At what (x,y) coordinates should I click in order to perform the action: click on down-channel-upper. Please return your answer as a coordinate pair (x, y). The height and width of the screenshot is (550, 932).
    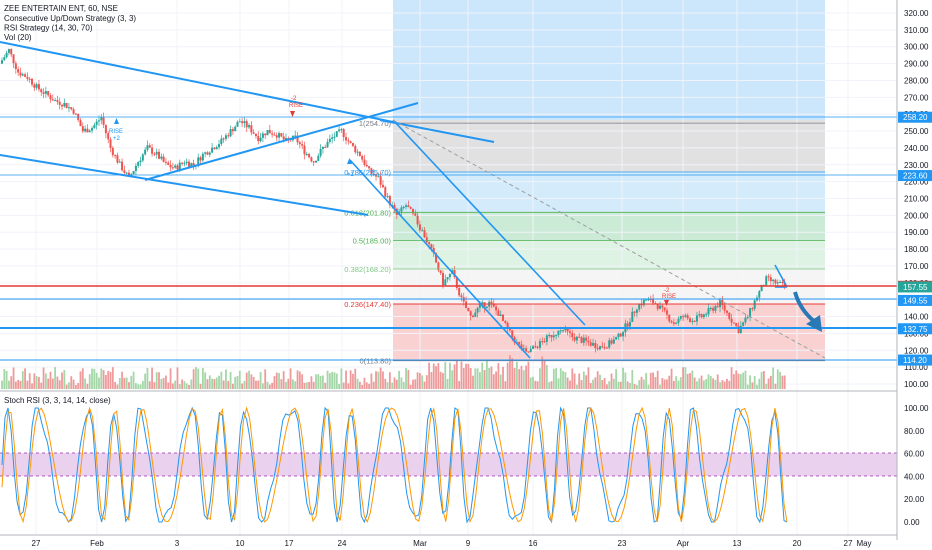
    Looking at the image, I should click on (489, 222).